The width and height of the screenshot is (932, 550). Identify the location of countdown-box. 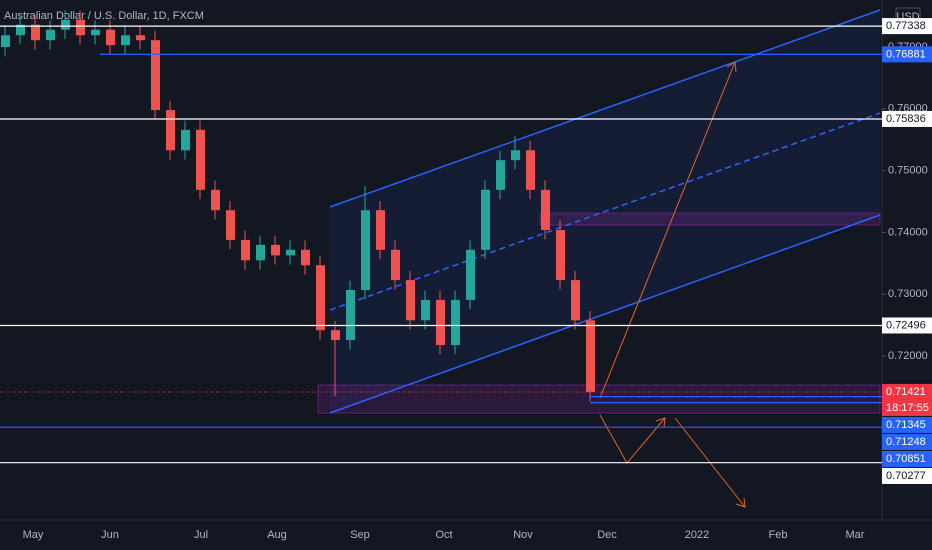
(907, 407).